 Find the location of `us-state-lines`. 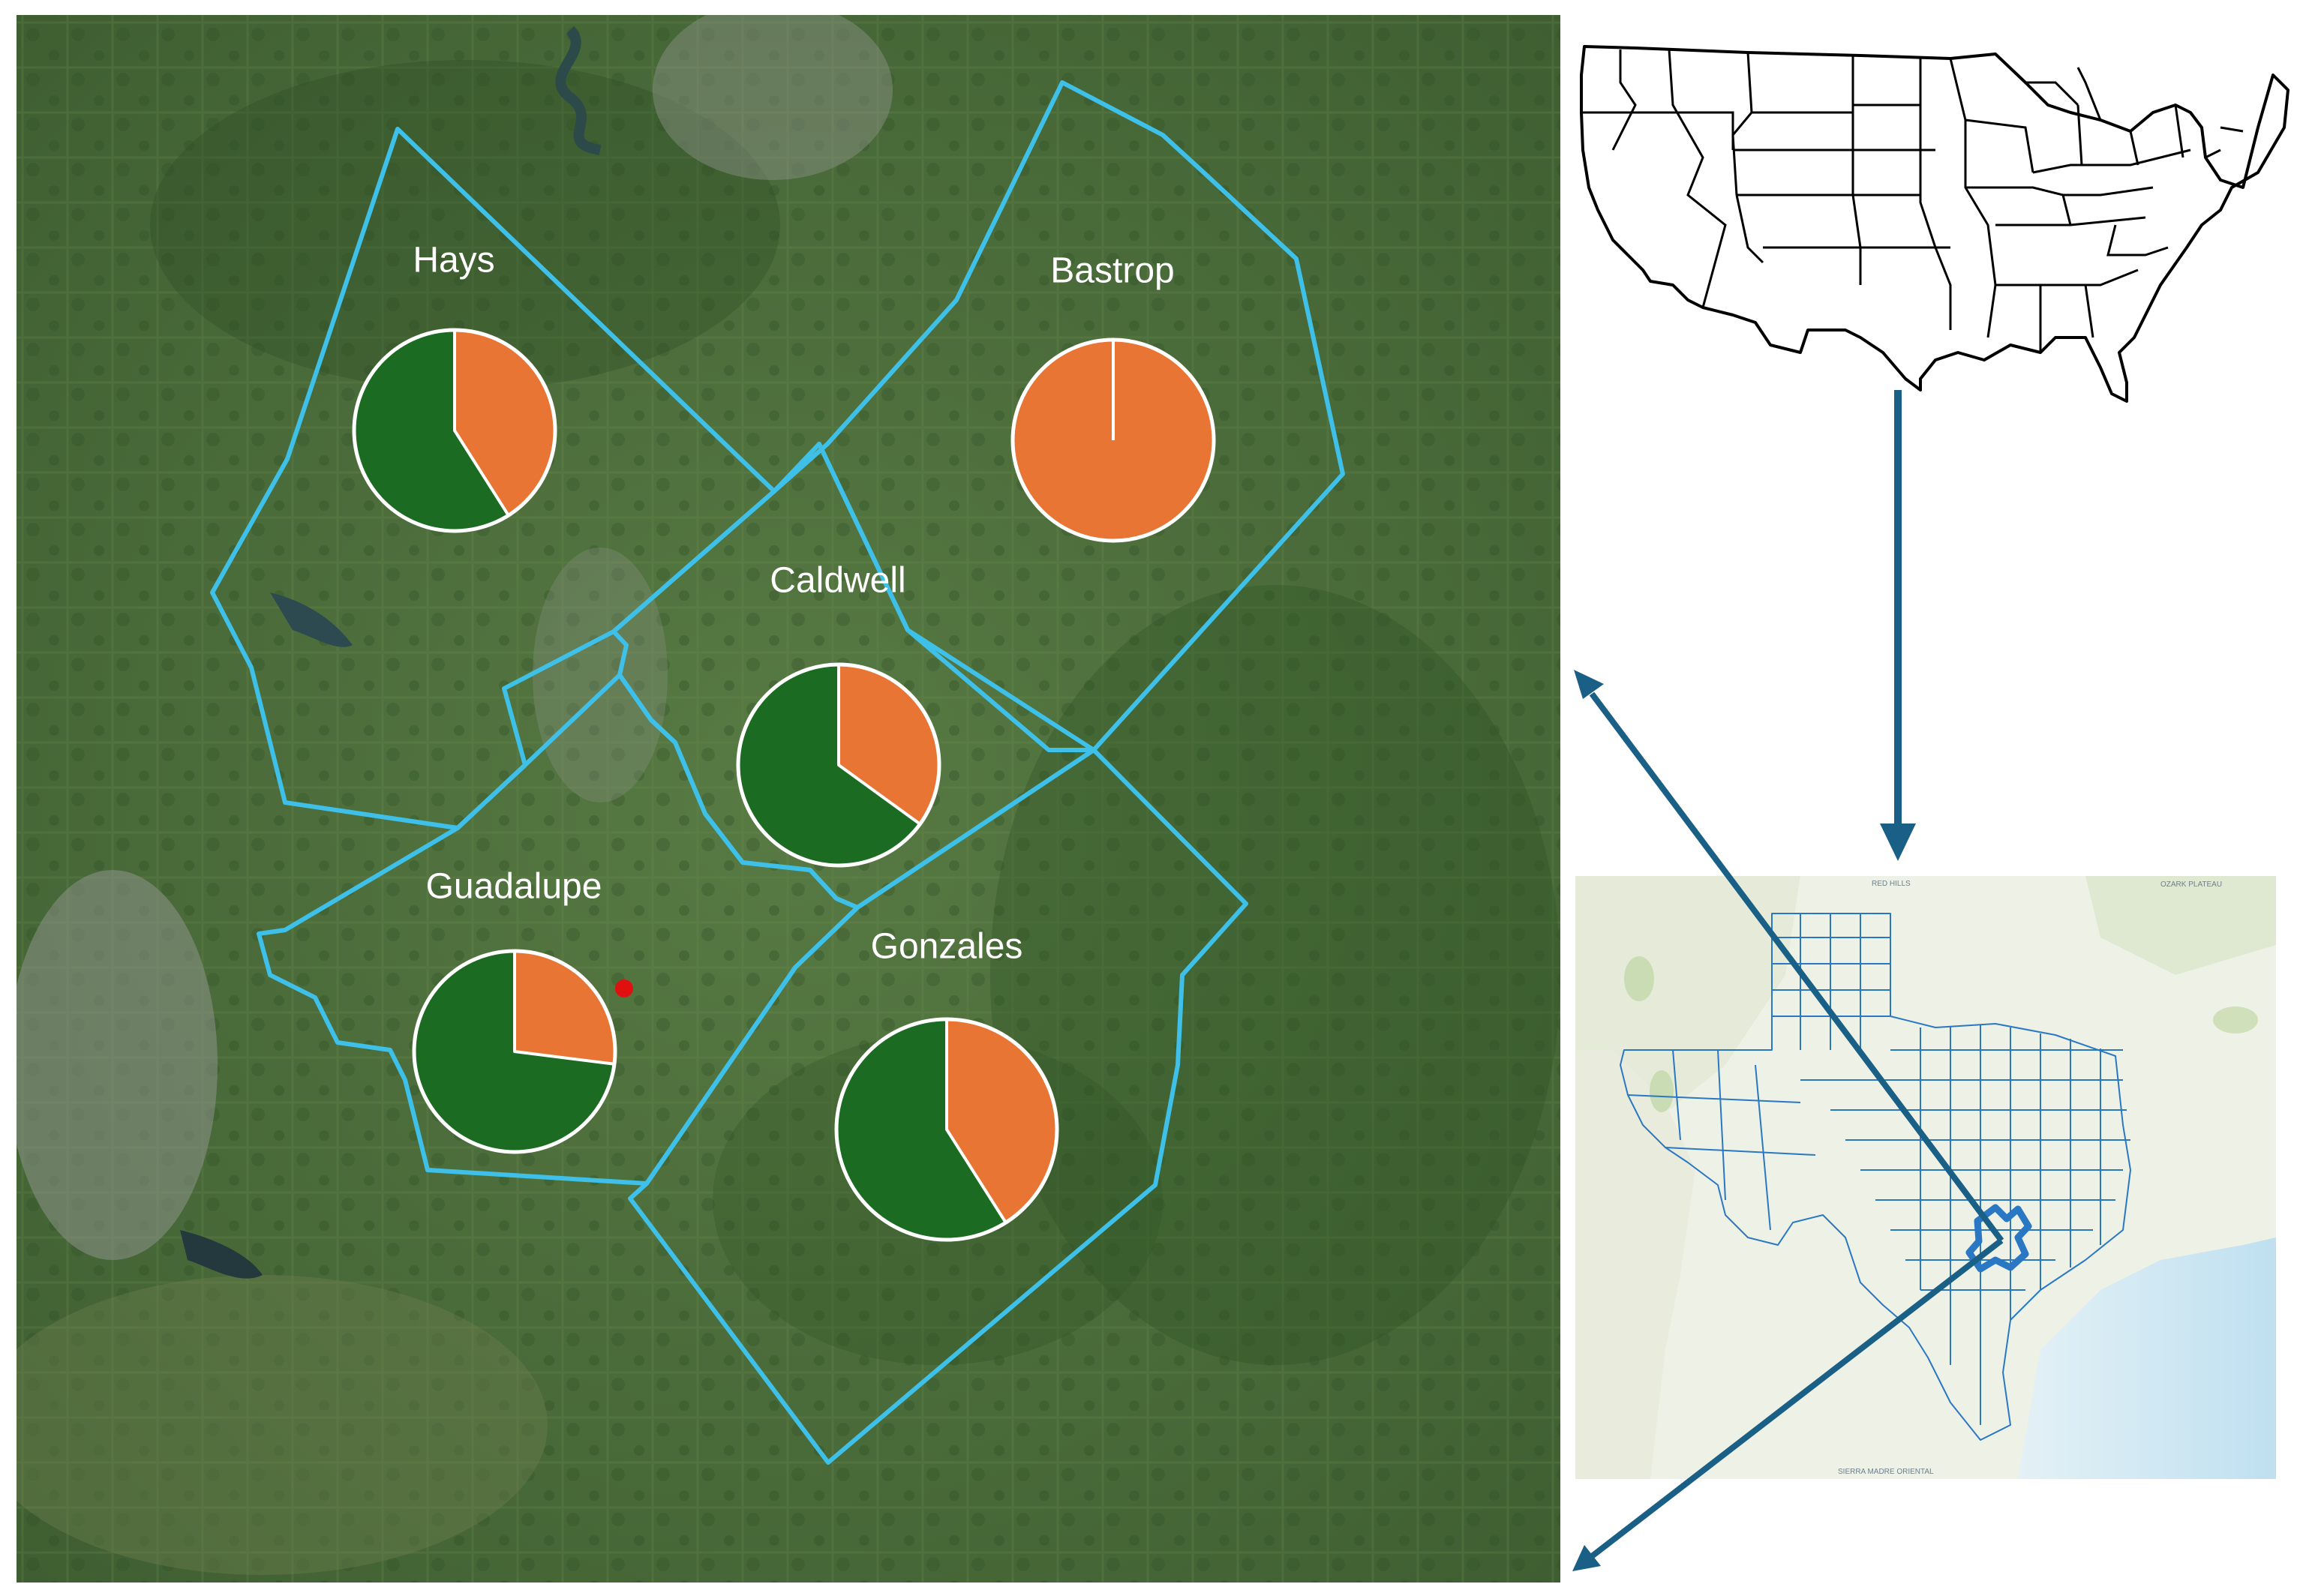

us-state-lines is located at coordinates (1912, 200).